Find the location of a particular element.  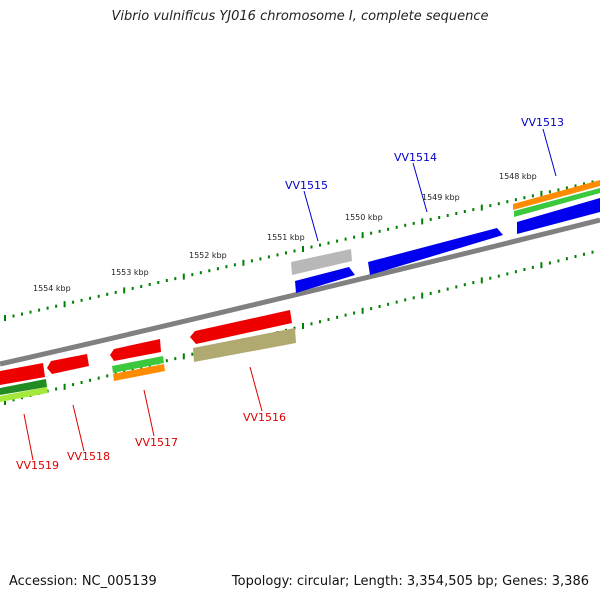

gene-vv1517-bars is located at coordinates (137, 360).